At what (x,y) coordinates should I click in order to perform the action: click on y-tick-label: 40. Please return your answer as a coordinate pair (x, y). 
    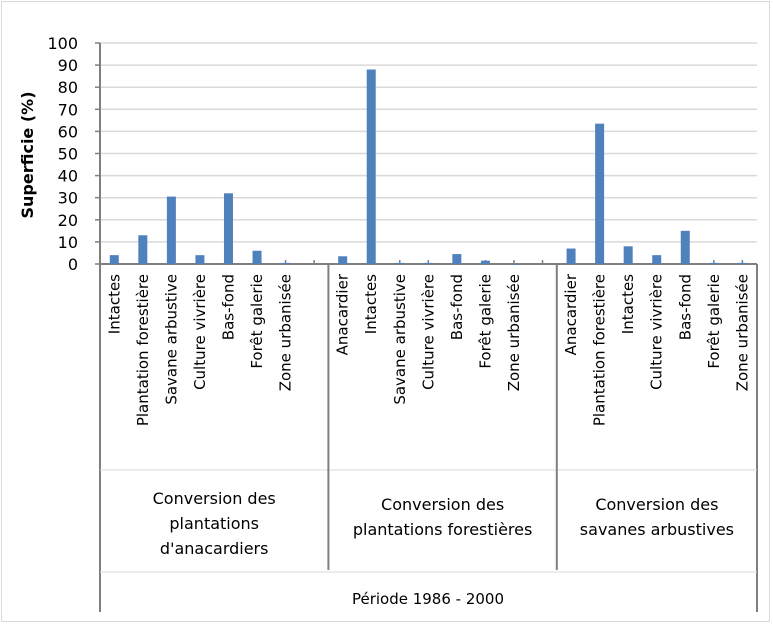
    Looking at the image, I should click on (68, 176).